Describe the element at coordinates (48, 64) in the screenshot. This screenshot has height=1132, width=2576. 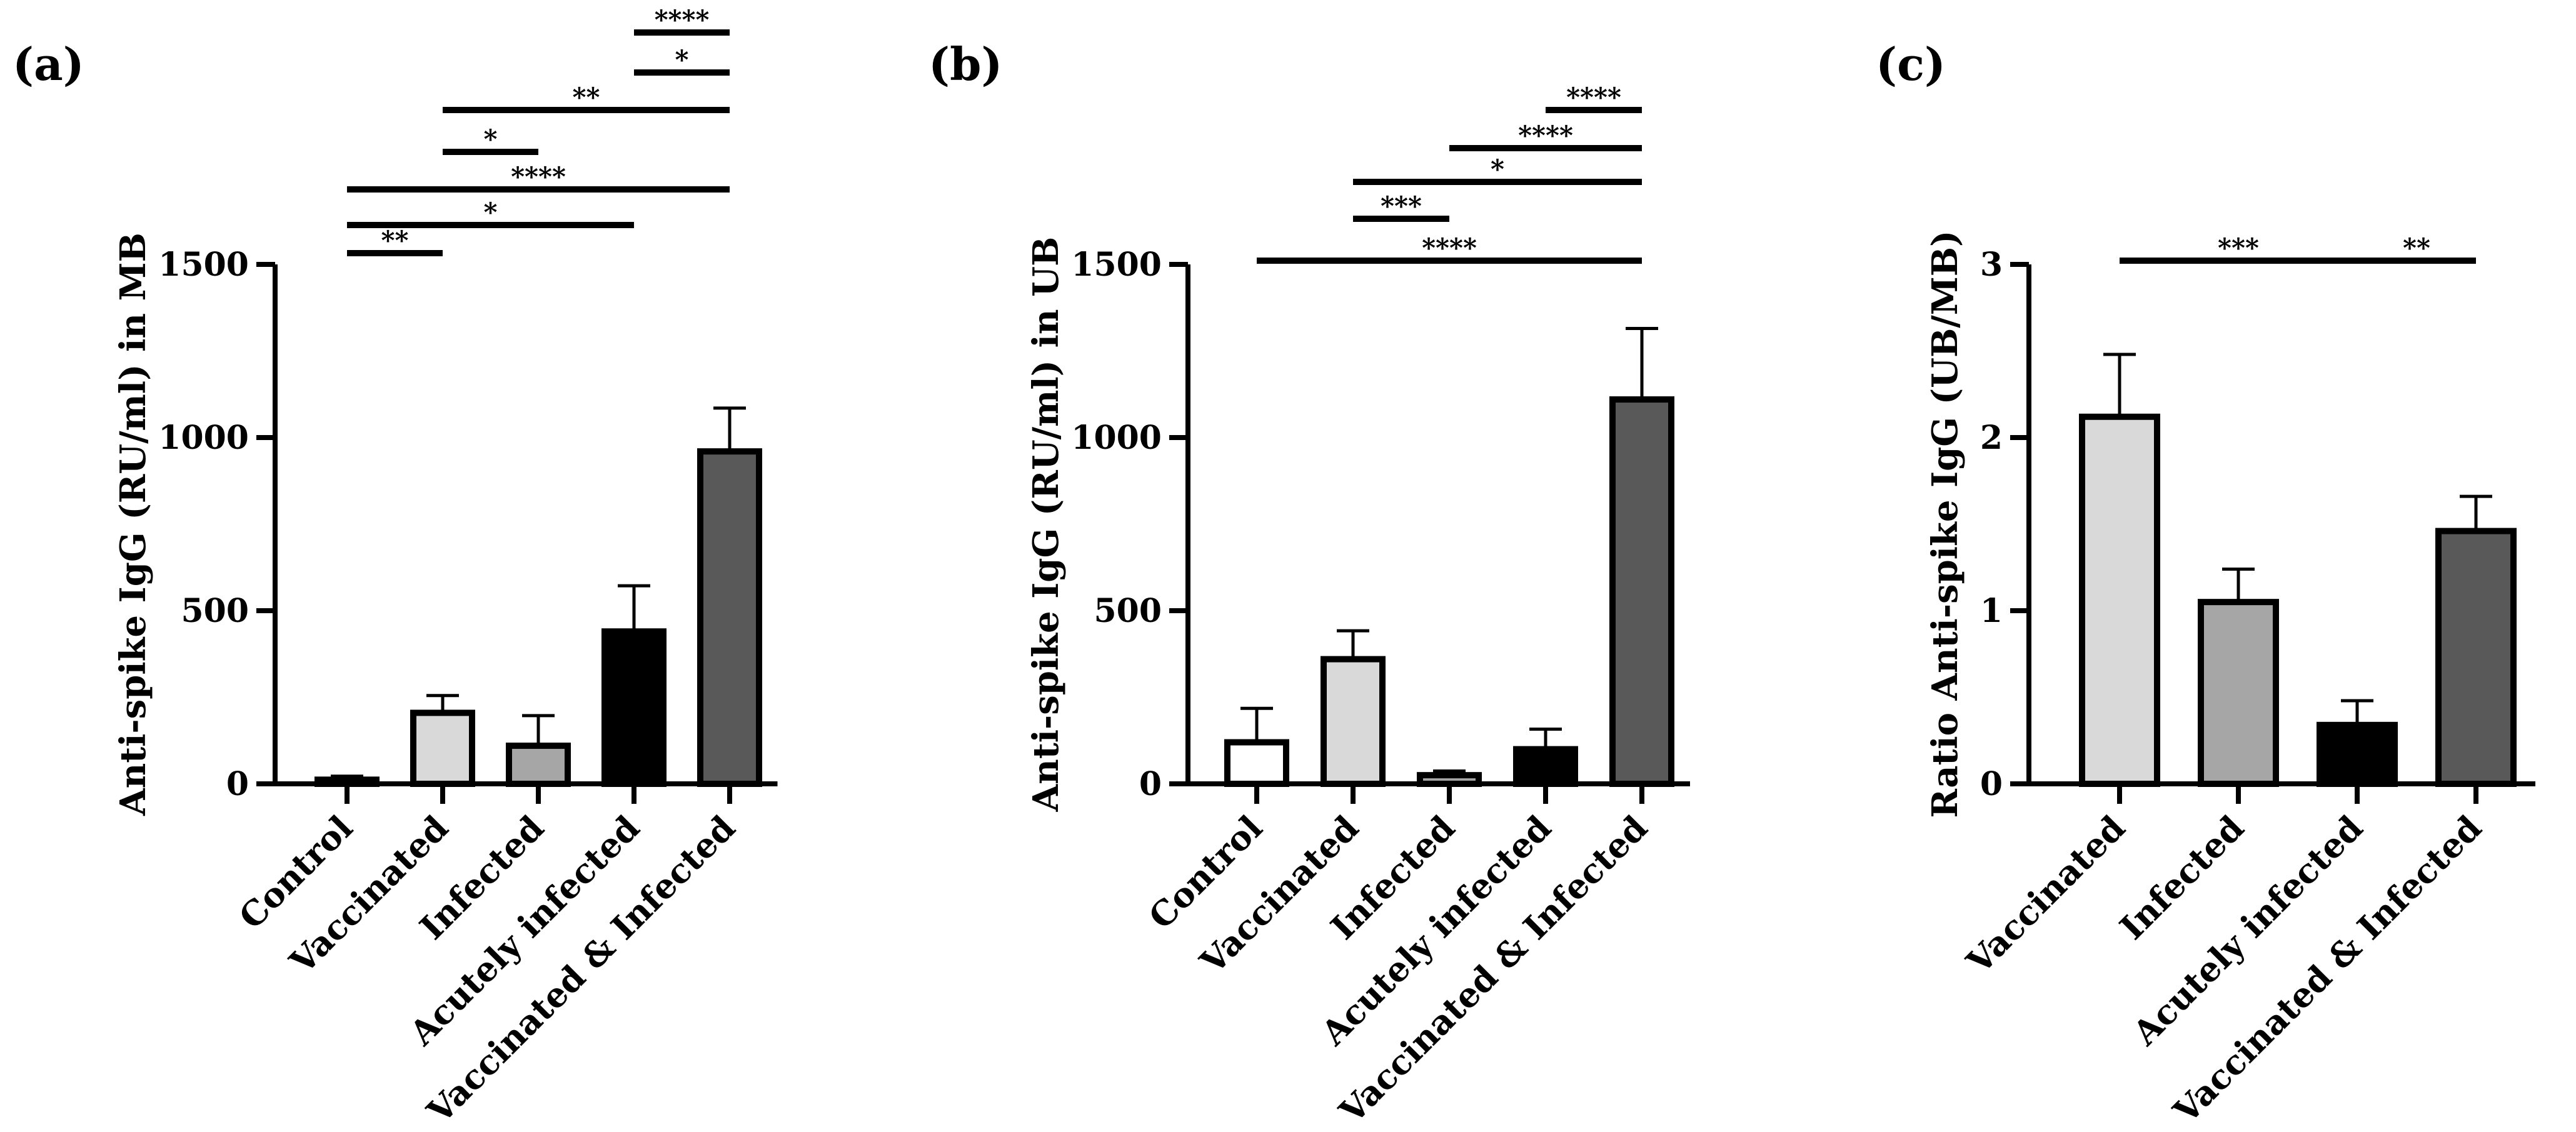
I see `panel-letter: (a)` at that location.